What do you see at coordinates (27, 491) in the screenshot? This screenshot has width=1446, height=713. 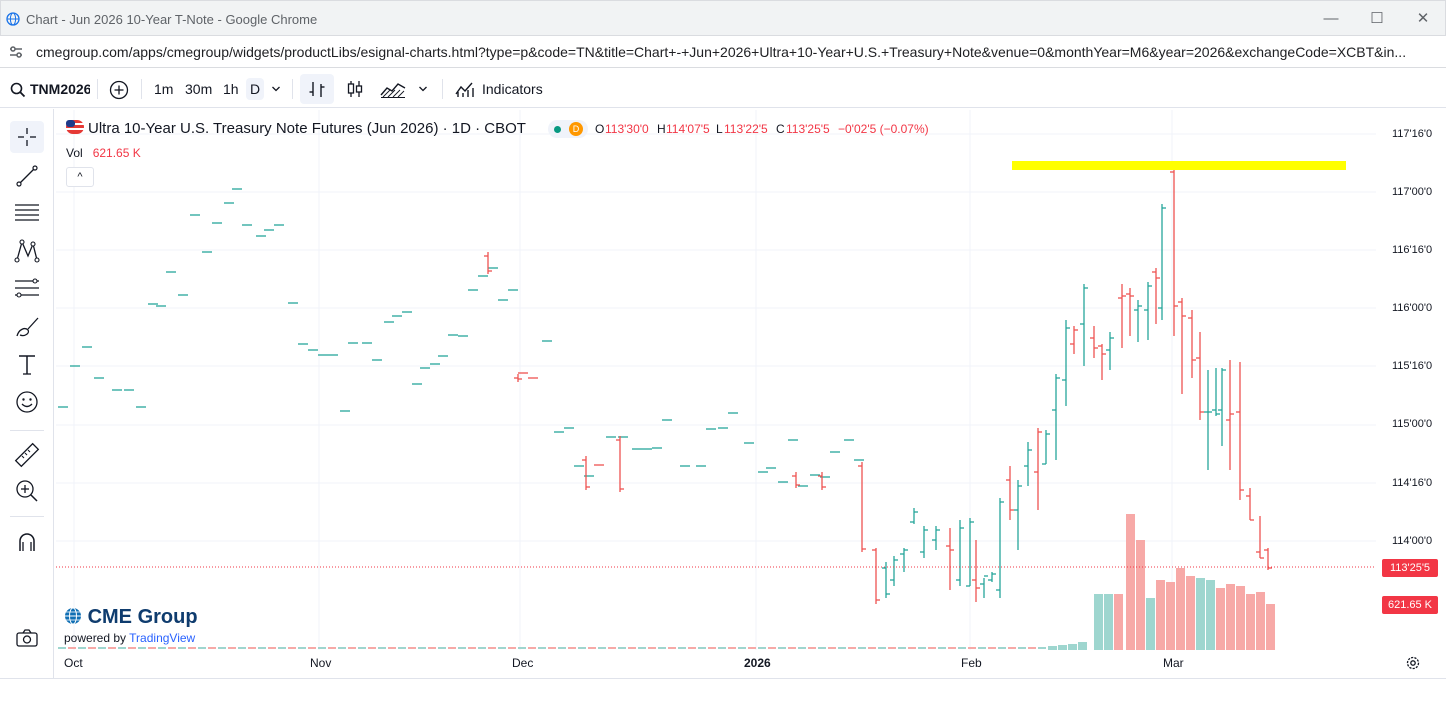 I see `zoom-in-icon` at bounding box center [27, 491].